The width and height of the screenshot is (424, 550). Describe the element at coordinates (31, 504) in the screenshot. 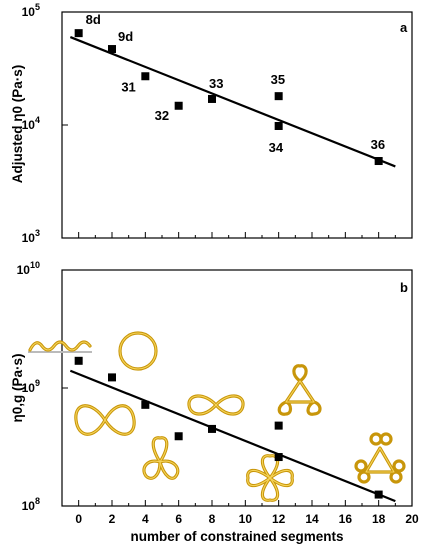

I see `y-tick-label: 10⁸` at that location.